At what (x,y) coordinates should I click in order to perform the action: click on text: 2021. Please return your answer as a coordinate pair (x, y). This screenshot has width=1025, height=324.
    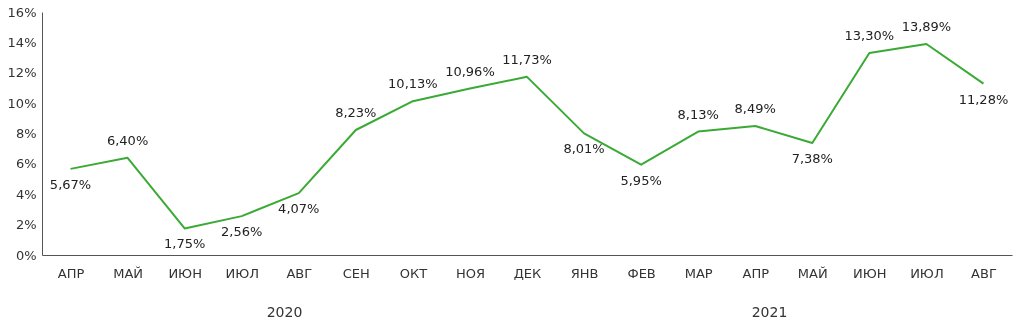
    Looking at the image, I should click on (769, 312).